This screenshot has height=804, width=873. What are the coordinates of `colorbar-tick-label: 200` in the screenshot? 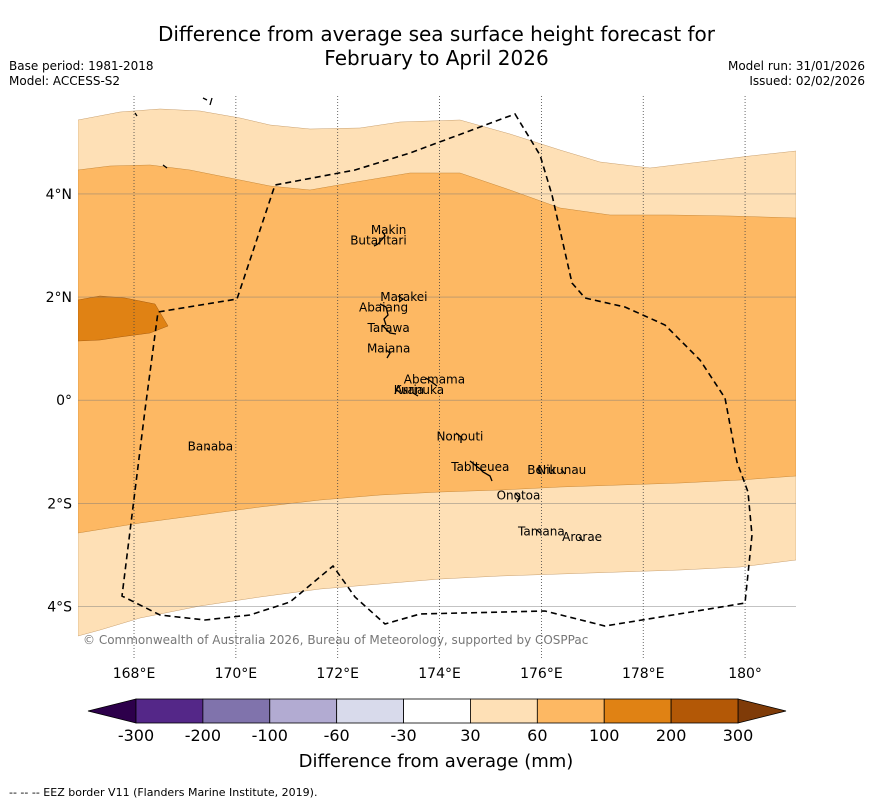 It's located at (671, 735).